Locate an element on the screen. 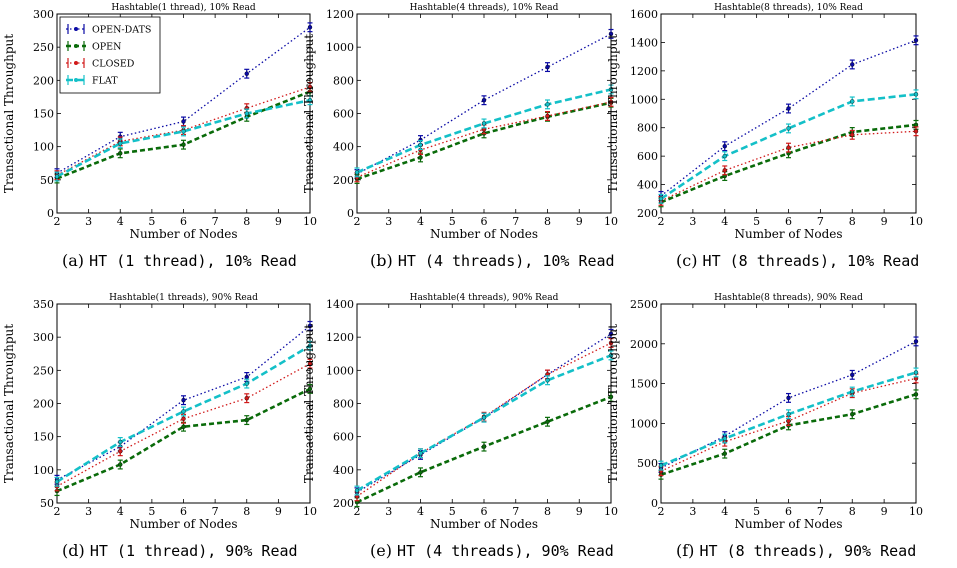 The height and width of the screenshot is (568, 957). y-tick-label: 600 is located at coordinates (343, 437).